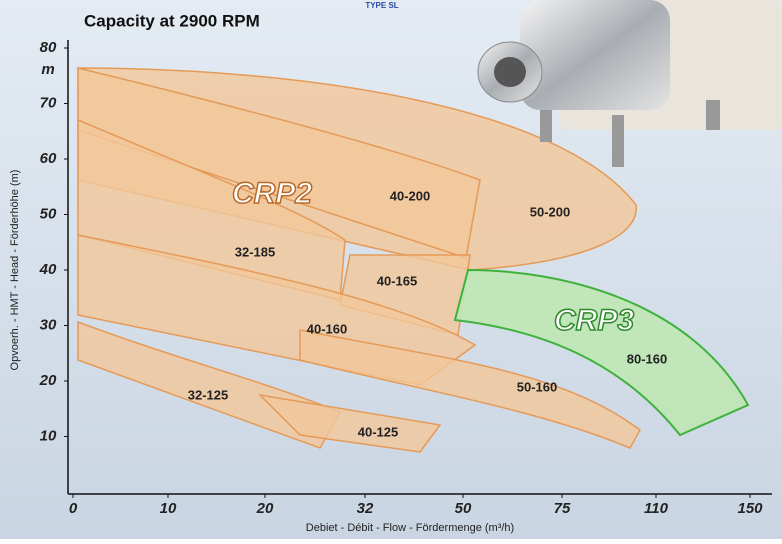 This screenshot has height=544, width=782. Describe the element at coordinates (168, 508) in the screenshot. I see `x-tick-label: 10` at that location.